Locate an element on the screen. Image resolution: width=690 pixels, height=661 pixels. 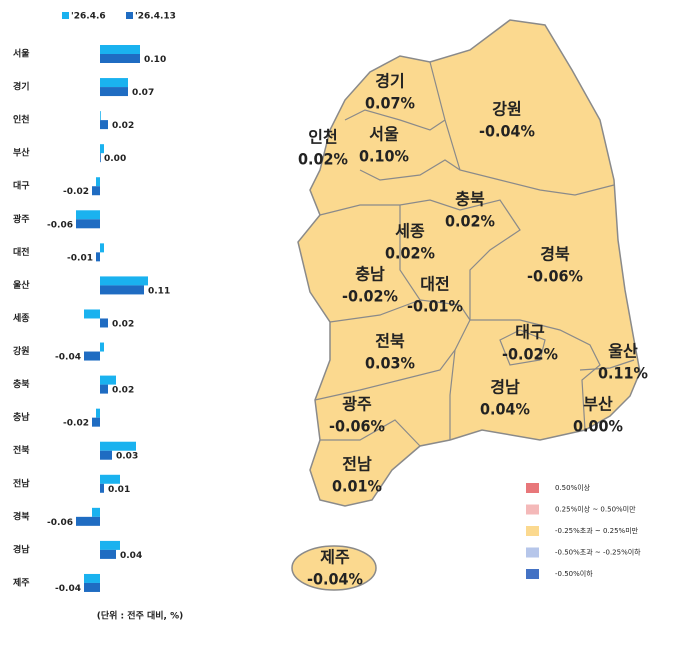
legend-label: '26.4.13 is located at coordinates (155, 17).